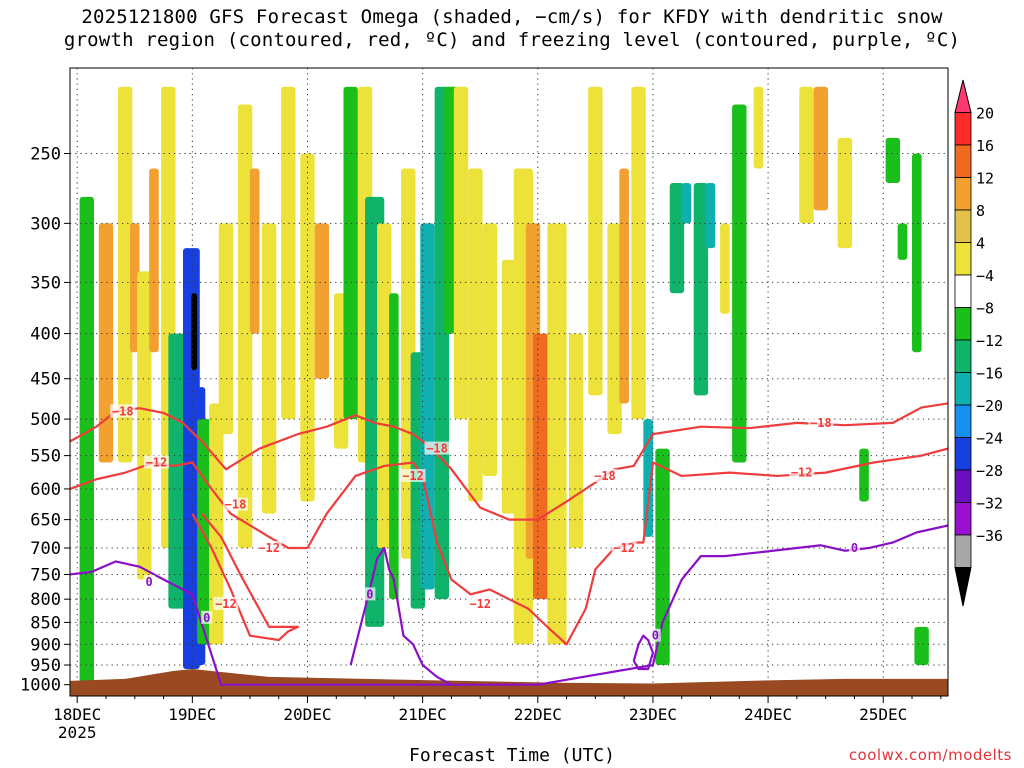  What do you see at coordinates (989, 471) in the screenshot?
I see `colorbar-label: −28` at bounding box center [989, 471].